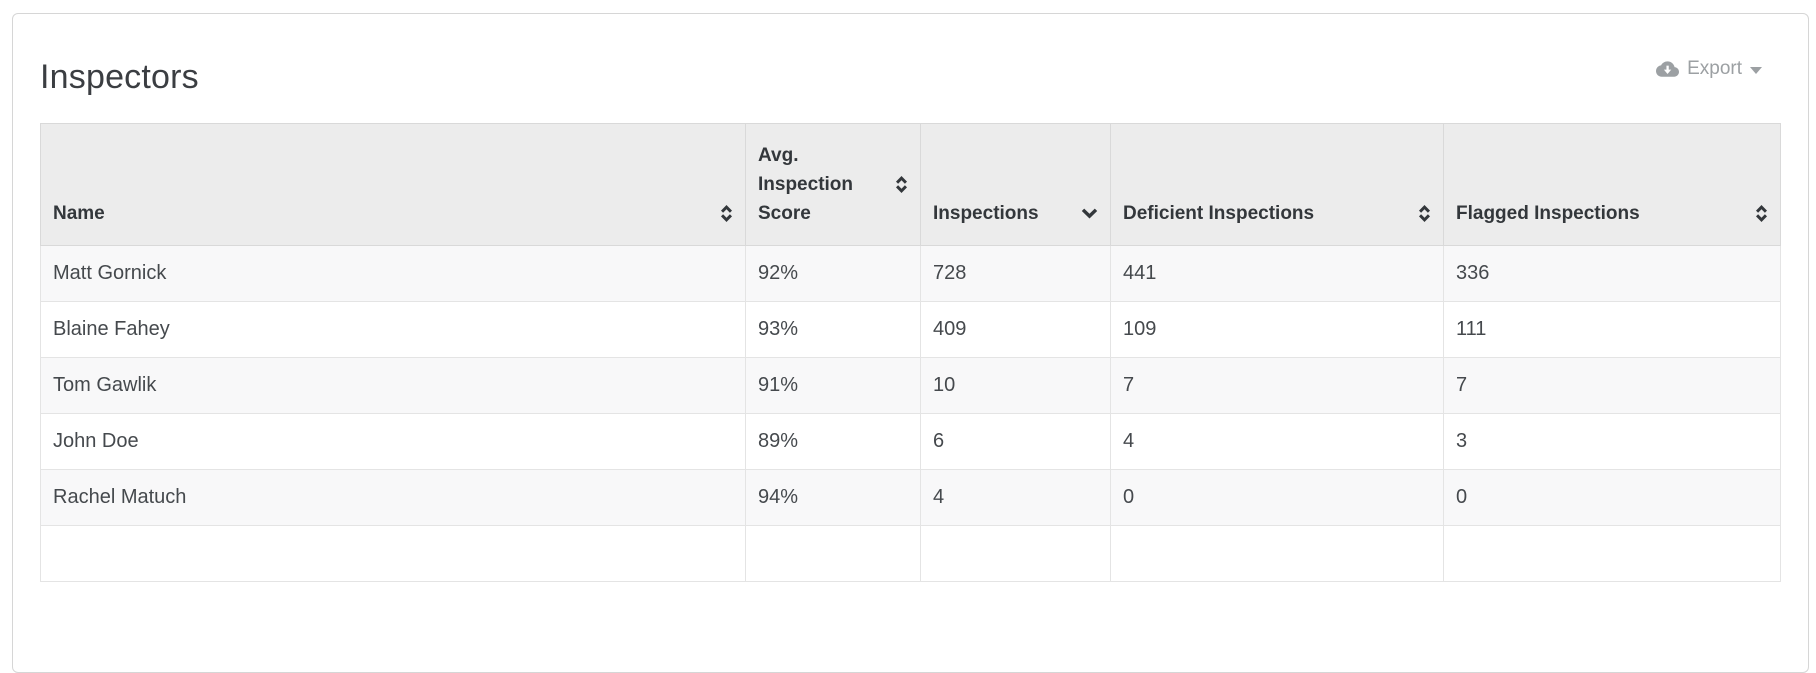 Image resolution: width=1816 pixels, height=673 pixels. What do you see at coordinates (833, 441) in the screenshot?
I see `cell-avg-inspection-score: 89%` at bounding box center [833, 441].